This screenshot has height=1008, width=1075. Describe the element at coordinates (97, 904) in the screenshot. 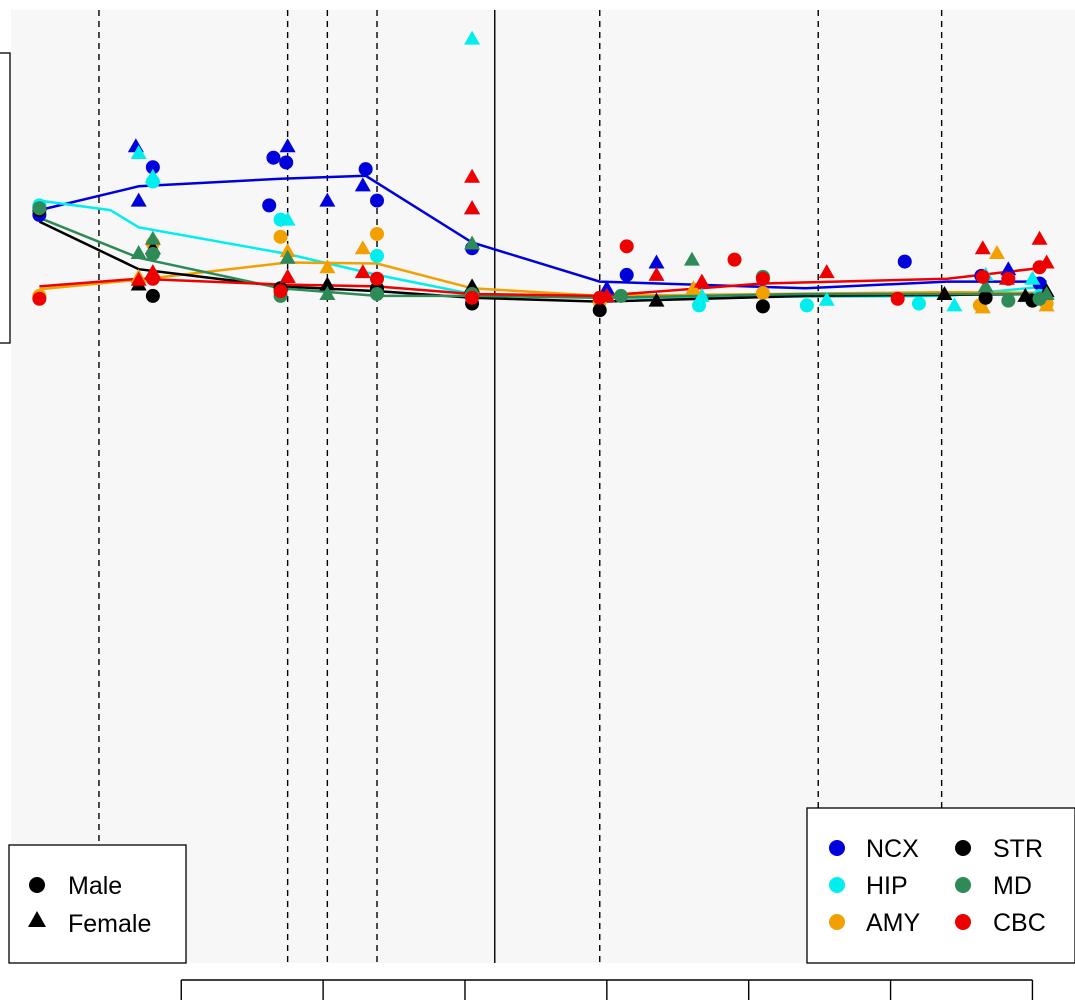

I see `shape-legend-box` at that location.